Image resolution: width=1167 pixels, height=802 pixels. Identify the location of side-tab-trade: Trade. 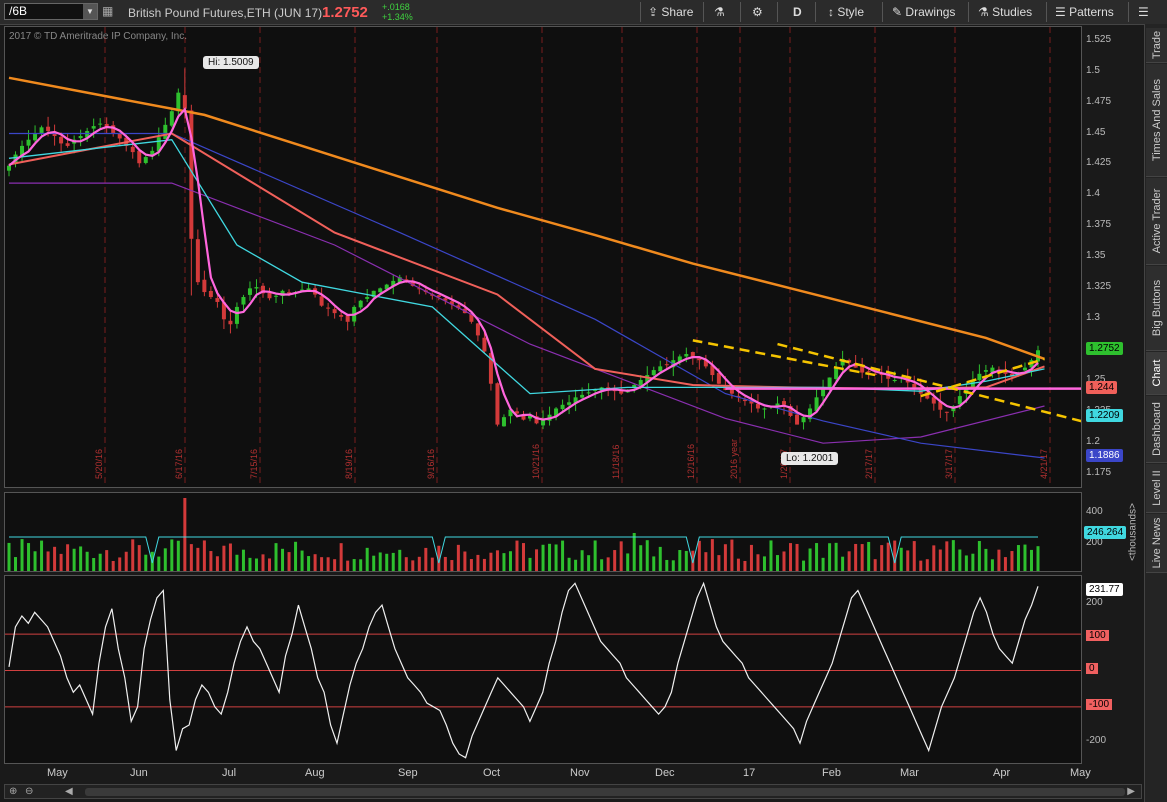
(1156, 45).